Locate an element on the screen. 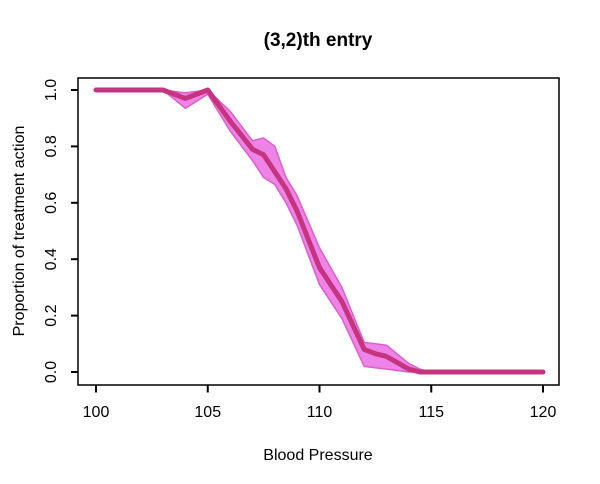  y-axis: 0.0 0.2 0.4 0.6 0.8 1.0 is located at coordinates (60, 231).